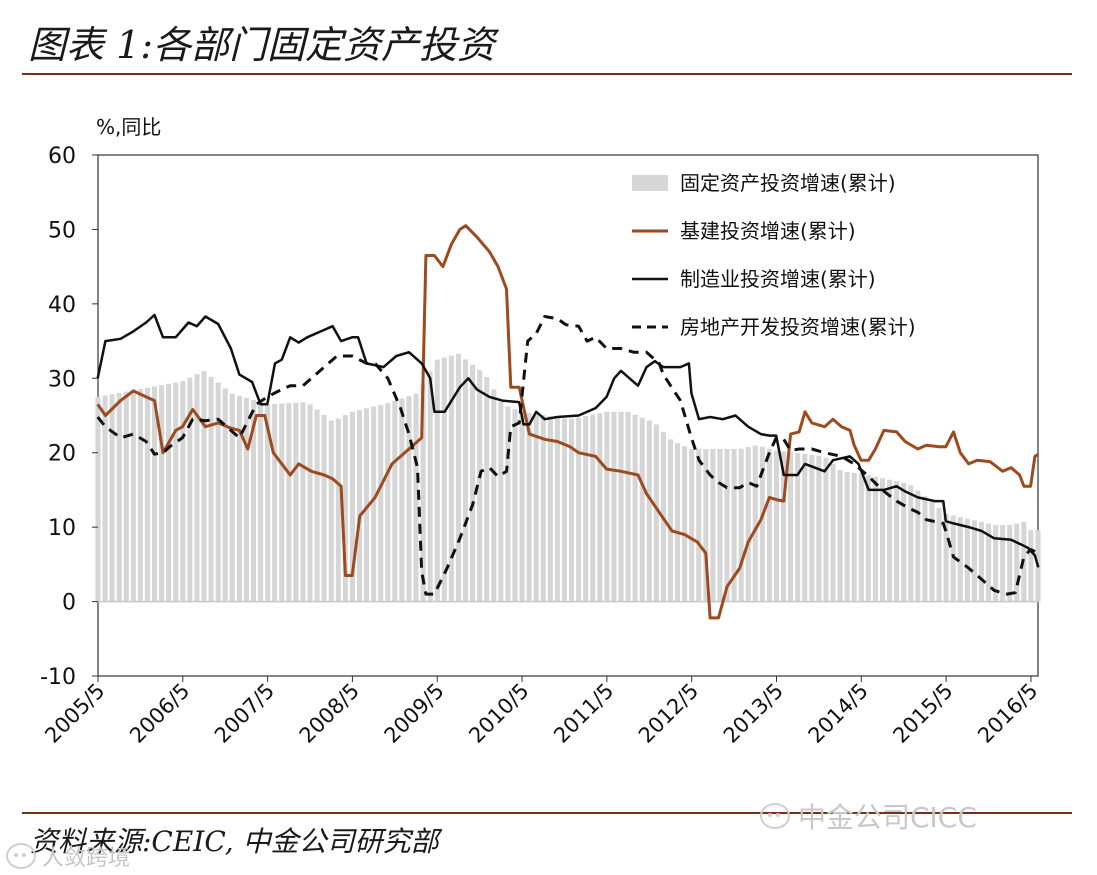 This screenshot has width=1097, height=875. What do you see at coordinates (887, 817) in the screenshot?
I see `watermark-cicc-text: 中金公司CICC` at bounding box center [887, 817].